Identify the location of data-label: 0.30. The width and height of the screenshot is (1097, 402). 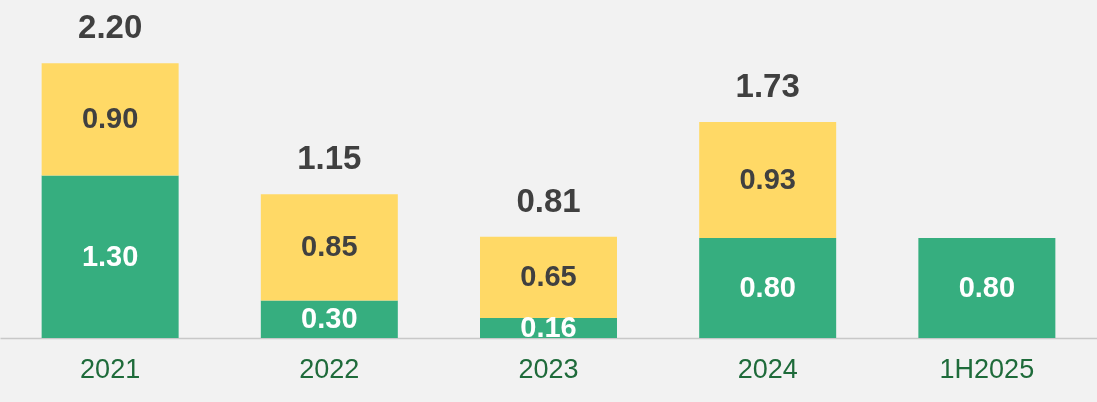
(329, 318).